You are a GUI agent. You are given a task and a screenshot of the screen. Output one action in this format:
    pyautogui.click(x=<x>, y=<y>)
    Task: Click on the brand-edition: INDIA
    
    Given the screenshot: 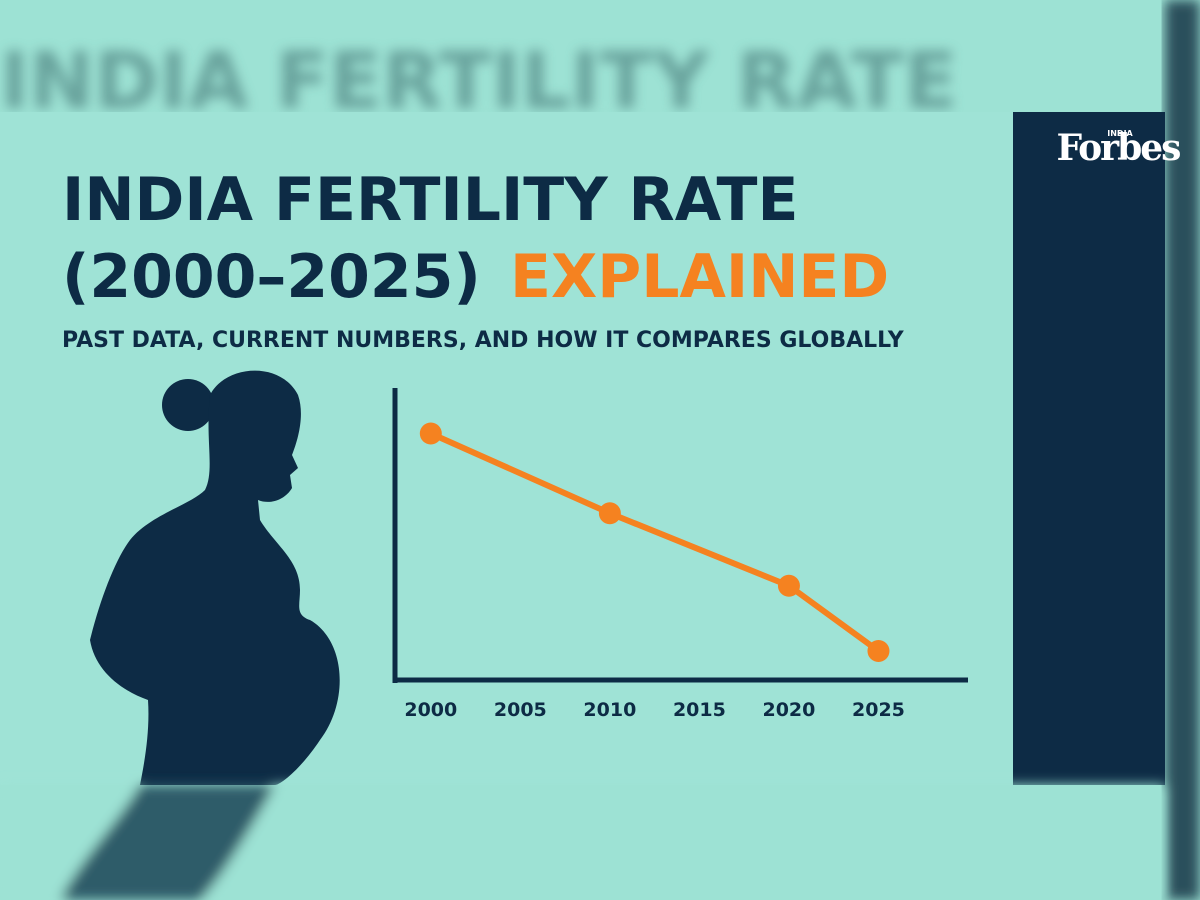 What is the action you would take?
    pyautogui.click(x=1120, y=133)
    